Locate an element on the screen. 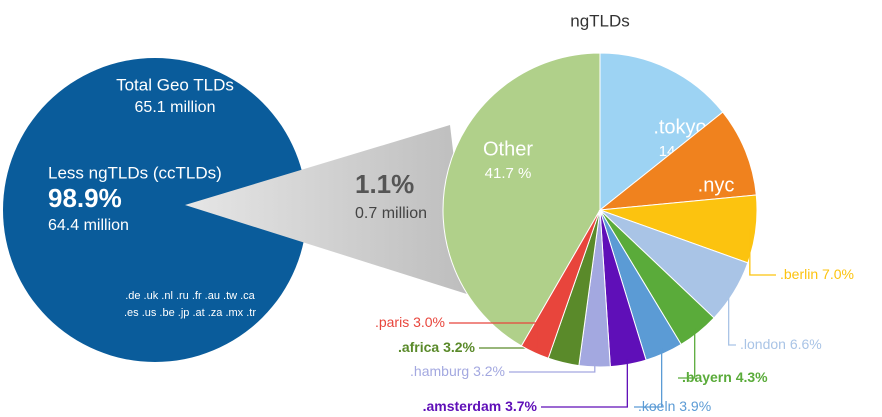  slice-name: .hamburg is located at coordinates (439, 371).